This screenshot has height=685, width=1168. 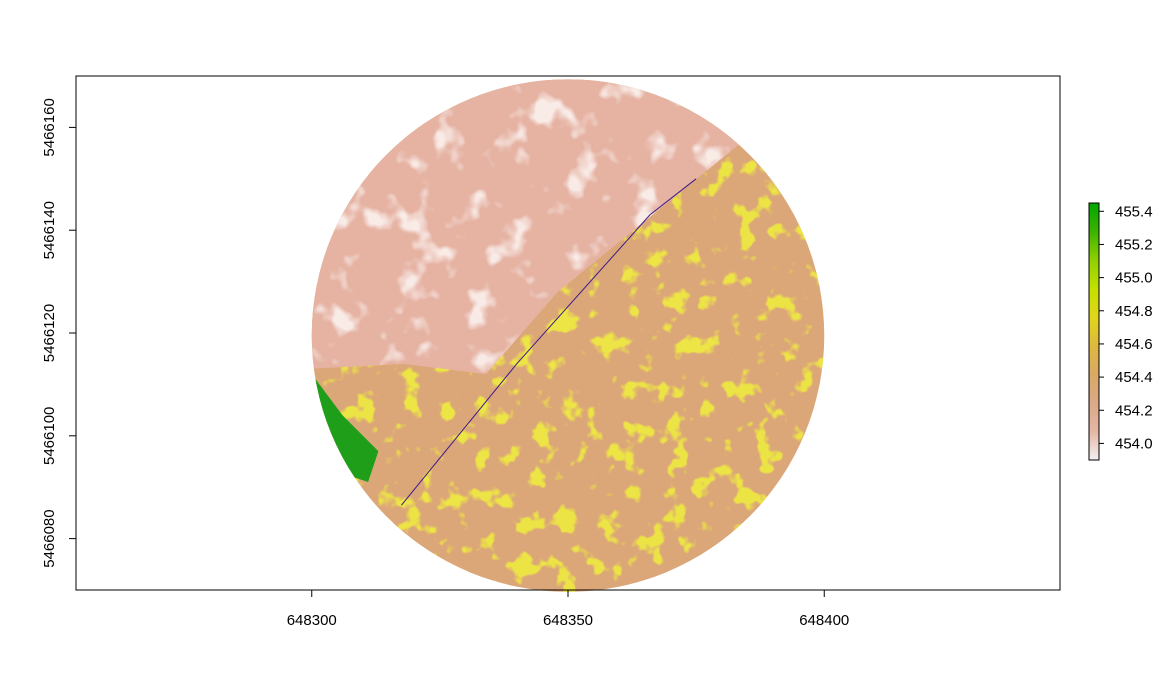 I want to click on legend-tick-label: 455.4, so click(x=1134, y=211).